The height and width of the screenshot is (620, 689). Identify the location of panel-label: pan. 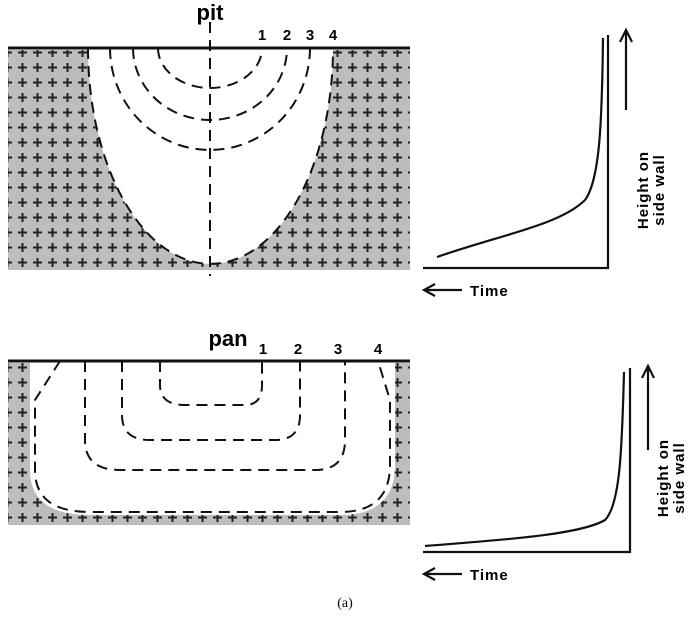
(227, 338).